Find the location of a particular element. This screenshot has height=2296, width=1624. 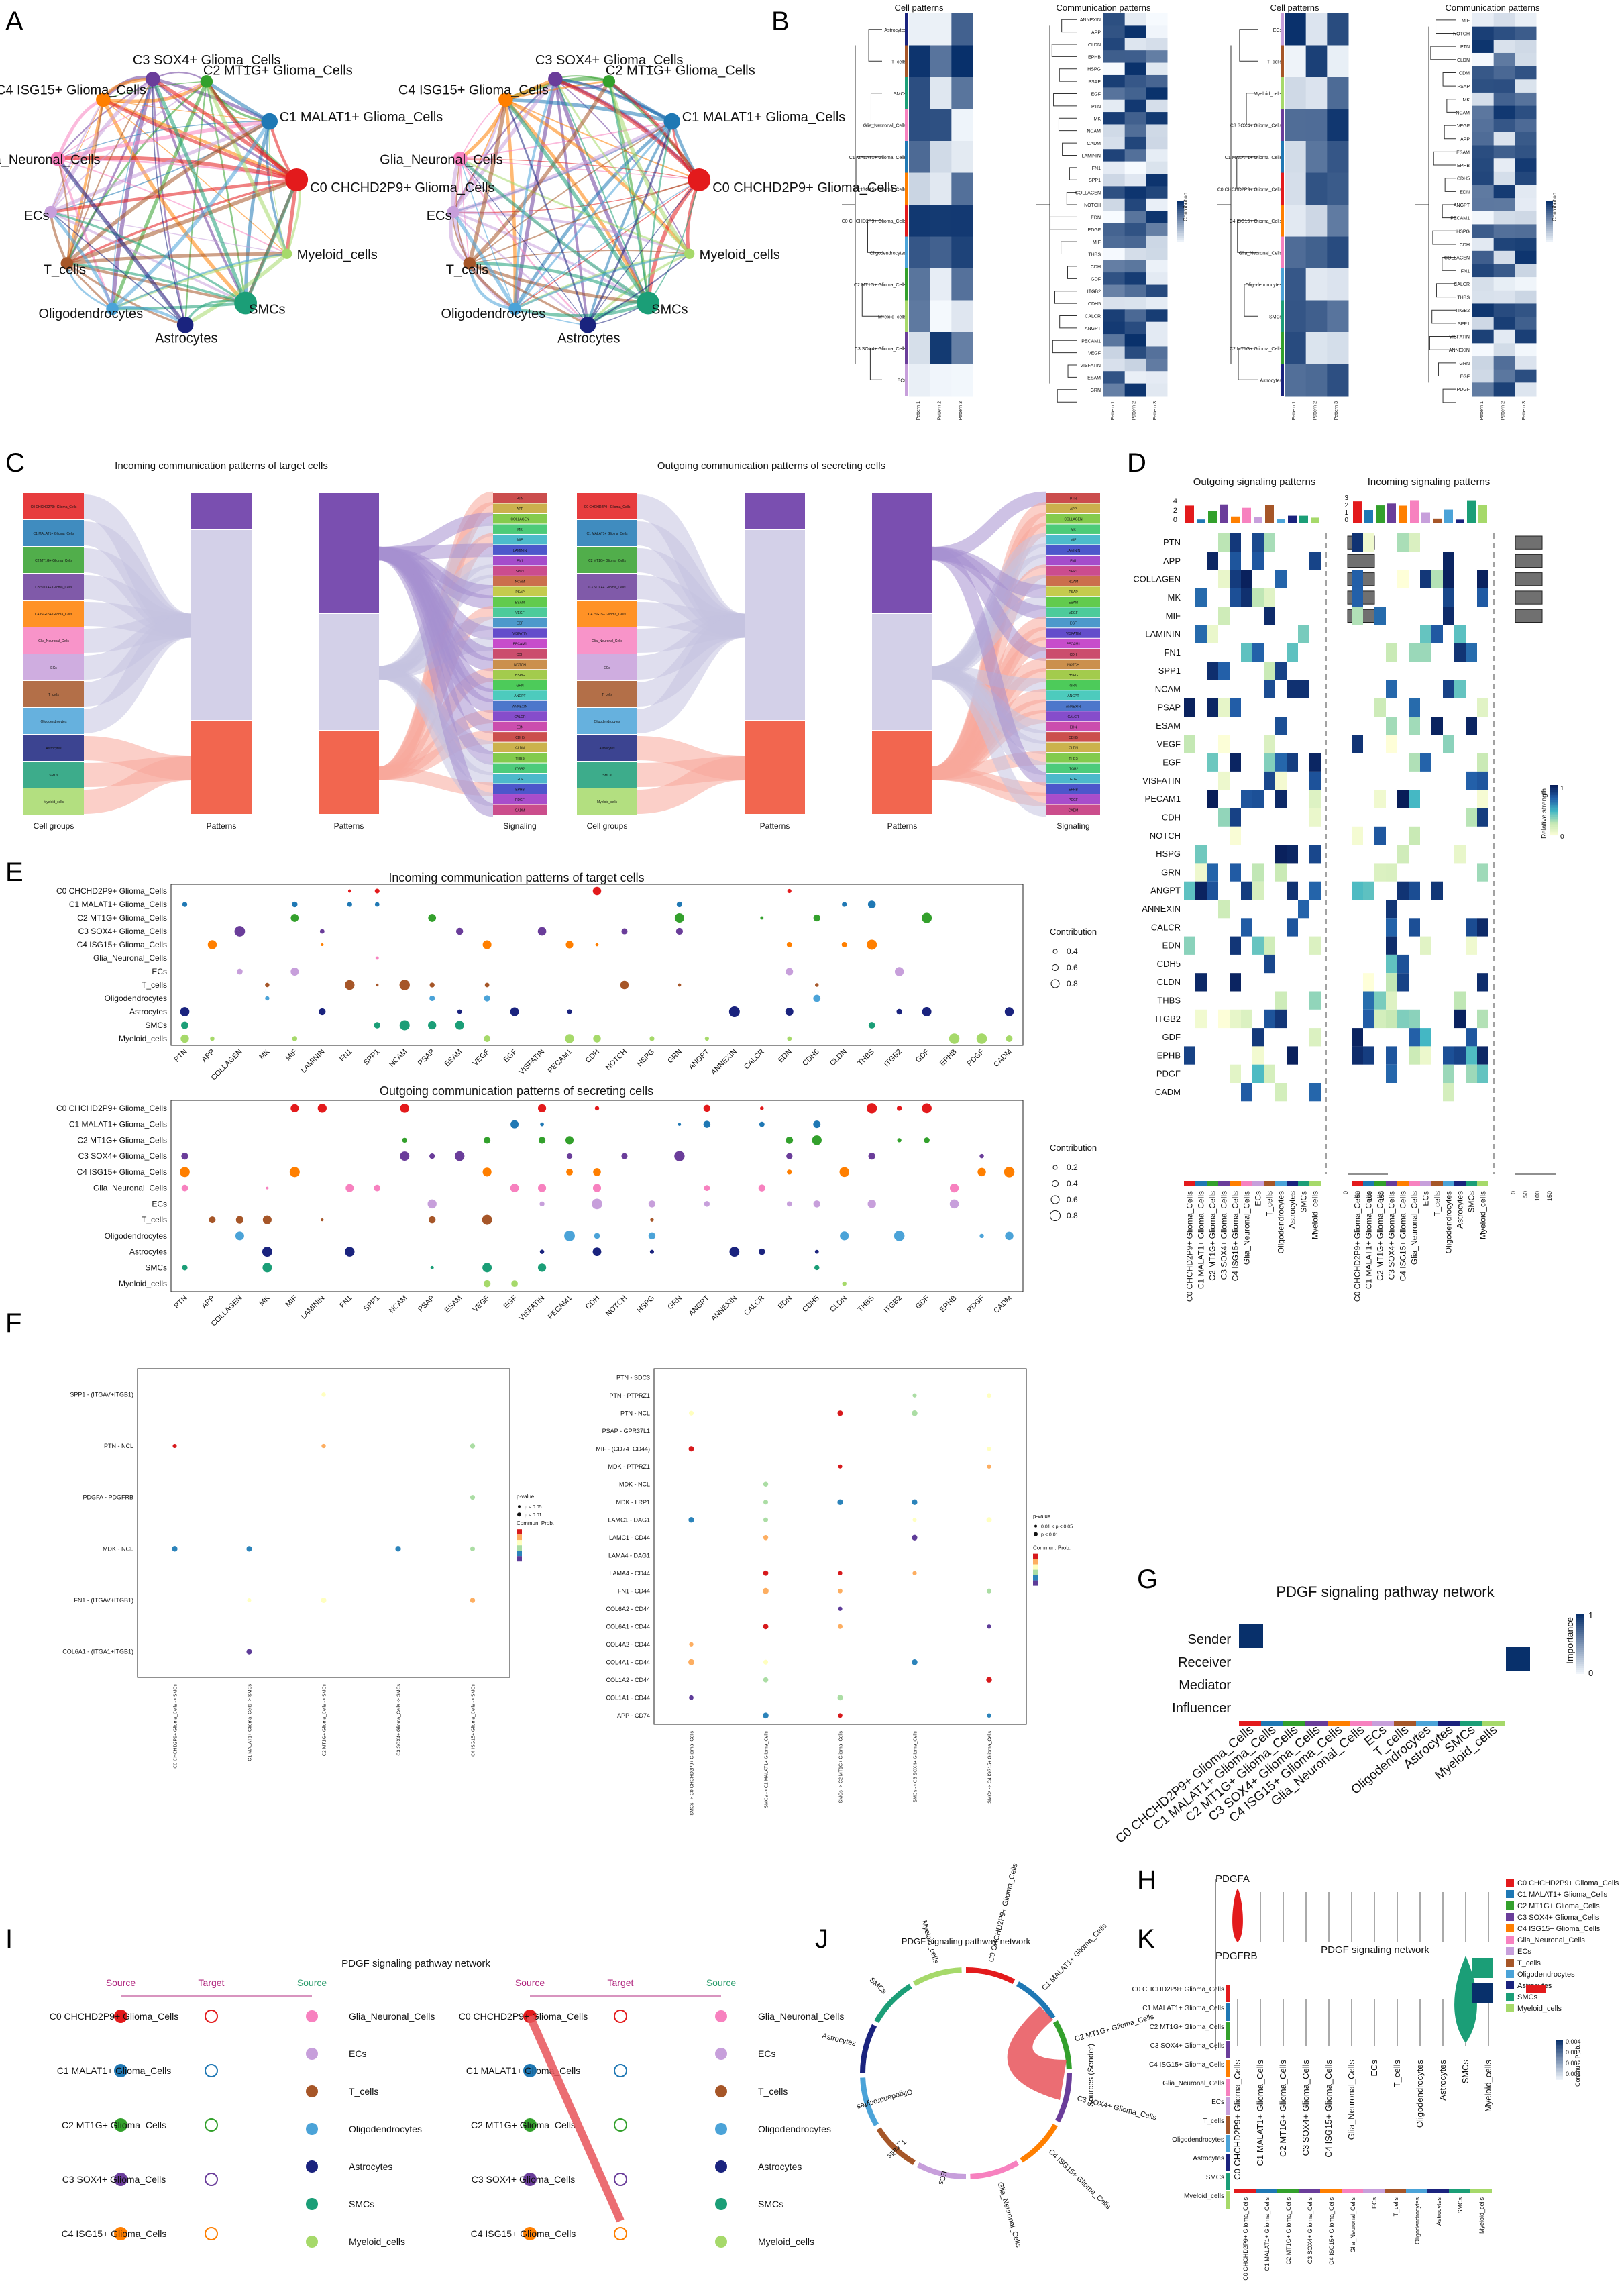

f-left-pval-dot is located at coordinates (519, 1514).